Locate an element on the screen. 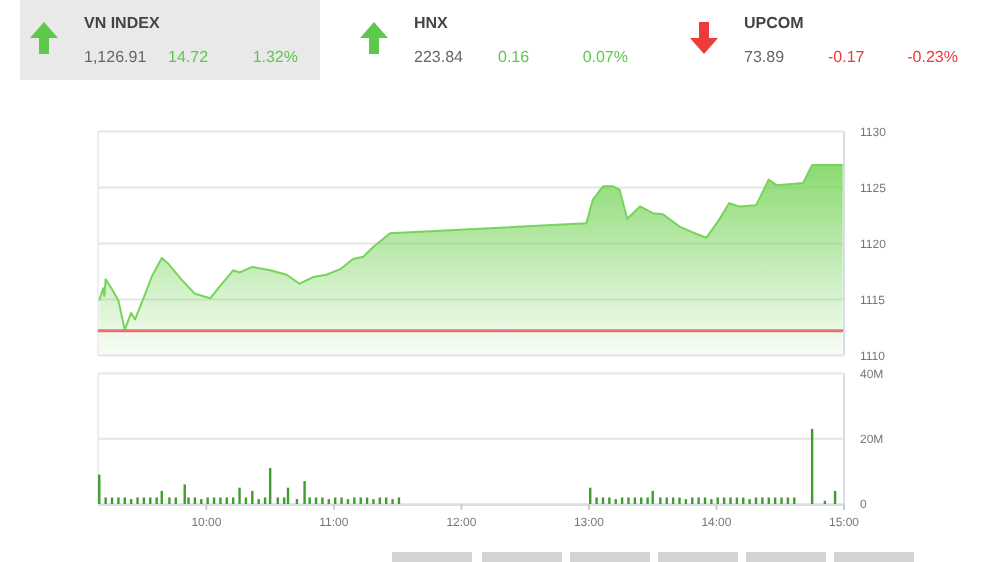 The height and width of the screenshot is (562, 1000). text: -0.23% is located at coordinates (932, 57).